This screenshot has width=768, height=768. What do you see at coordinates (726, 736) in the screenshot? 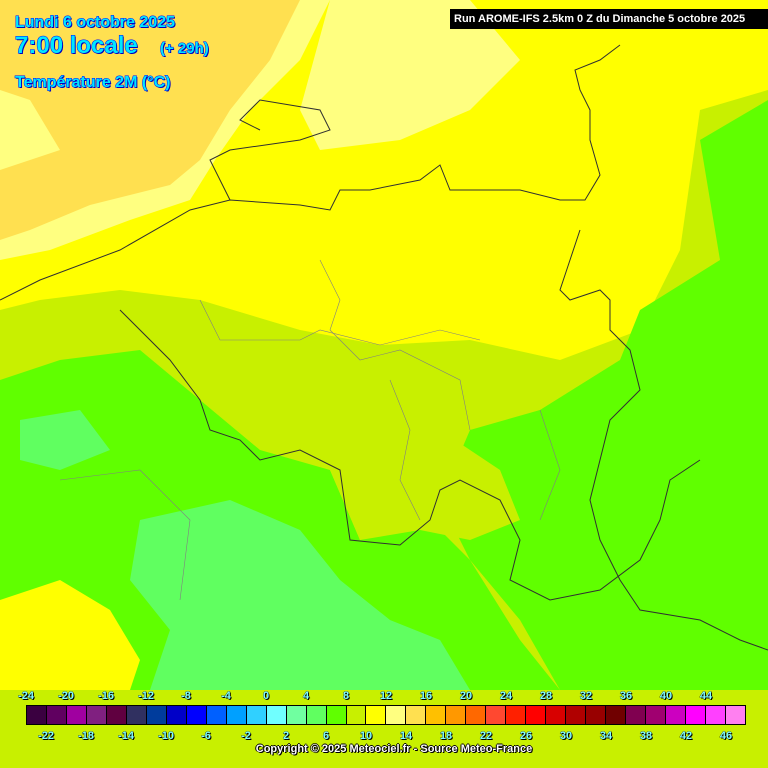
I see `legend-label-bottom: 46` at bounding box center [726, 736].